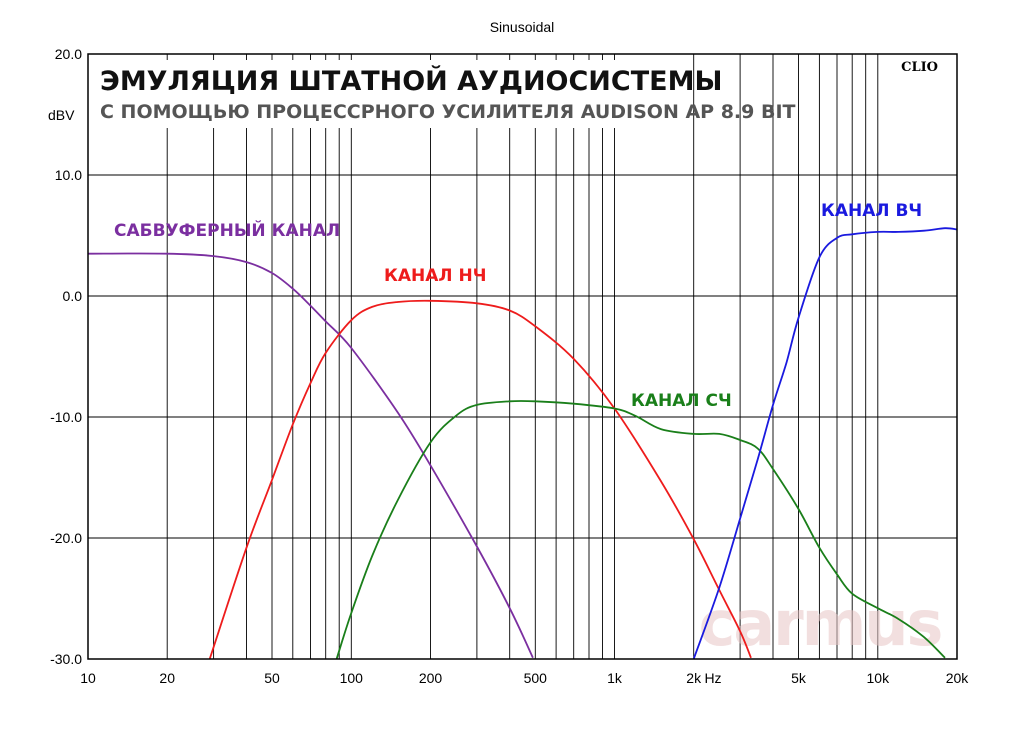  I want to click on x-tick-label: 10, so click(88, 678).